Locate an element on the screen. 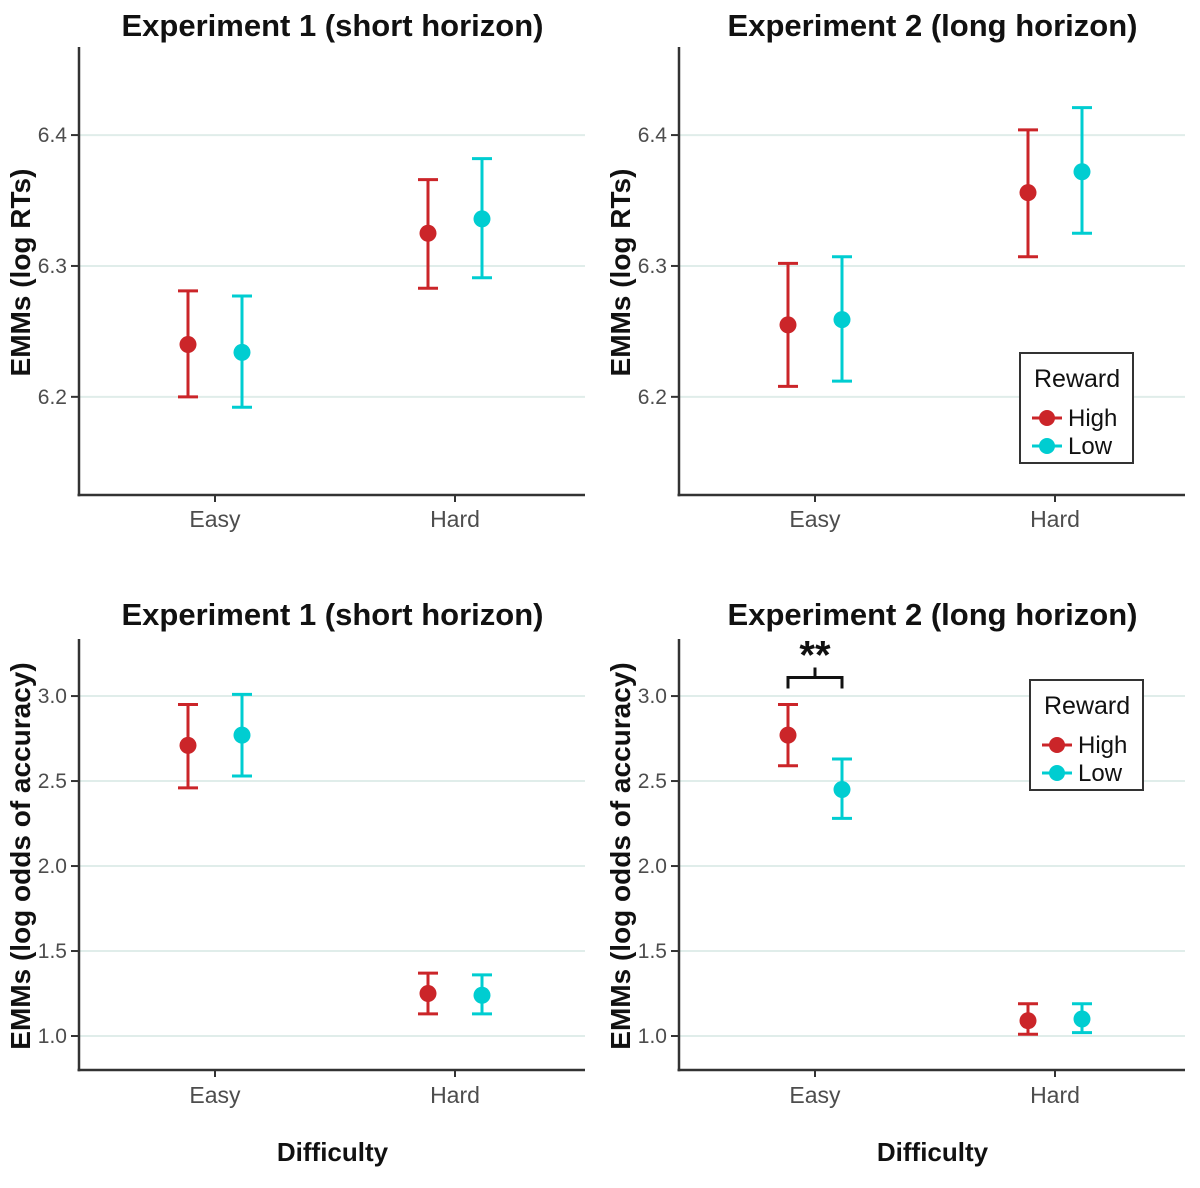  significance-bracket is located at coordinates (815, 678).